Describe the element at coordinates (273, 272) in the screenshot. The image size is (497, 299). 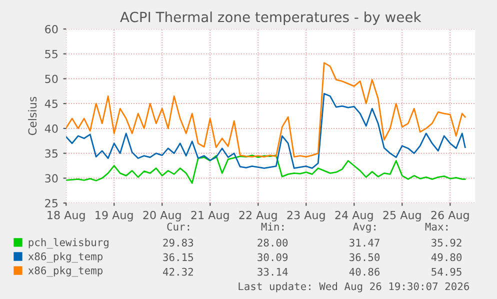
I see `text: 33.14` at that location.